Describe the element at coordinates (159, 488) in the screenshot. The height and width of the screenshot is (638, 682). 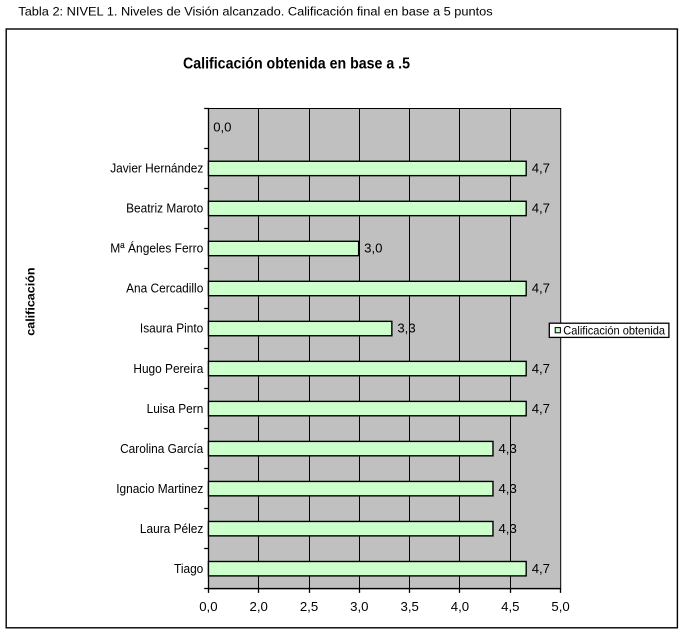
I see `svg-text: Ignacio Martinez` at that location.